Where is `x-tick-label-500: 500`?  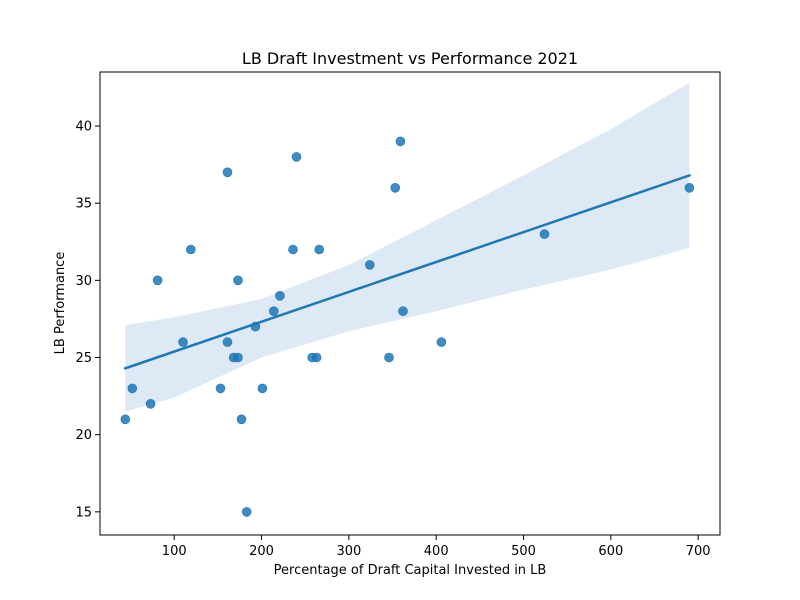
x-tick-label-500: 500 is located at coordinates (523, 551).